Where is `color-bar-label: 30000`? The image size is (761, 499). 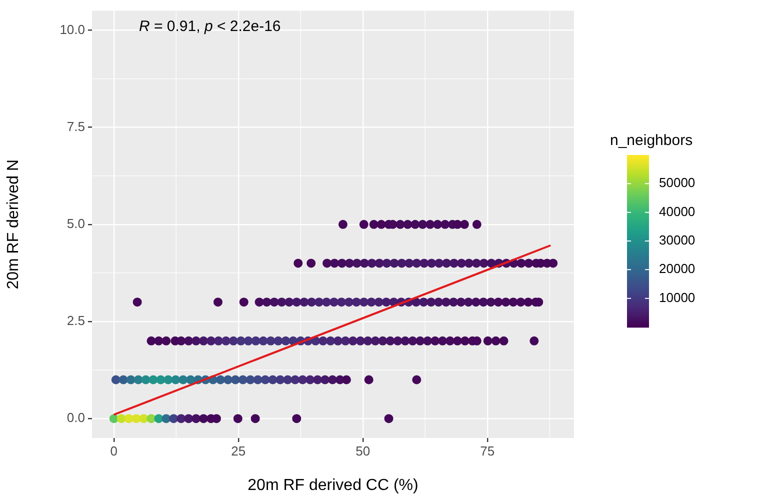
color-bar-label: 30000 is located at coordinates (677, 240).